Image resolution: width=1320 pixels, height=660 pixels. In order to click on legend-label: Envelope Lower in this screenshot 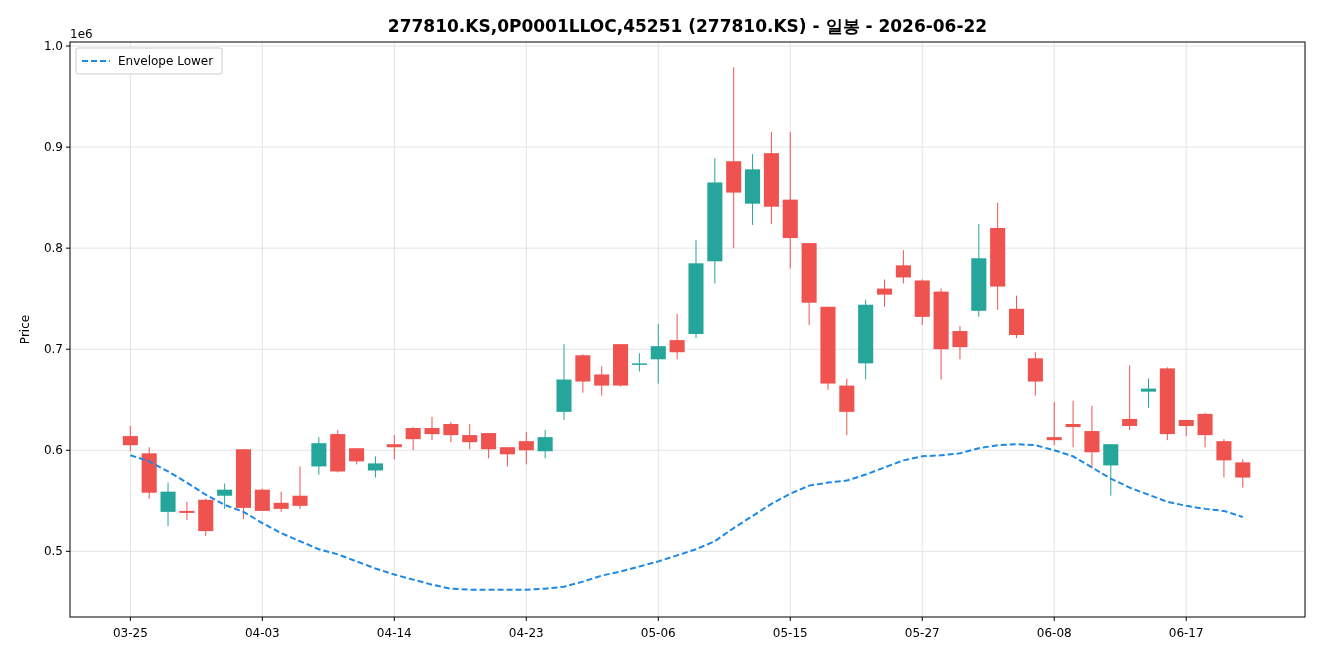, I will do `click(166, 61)`.